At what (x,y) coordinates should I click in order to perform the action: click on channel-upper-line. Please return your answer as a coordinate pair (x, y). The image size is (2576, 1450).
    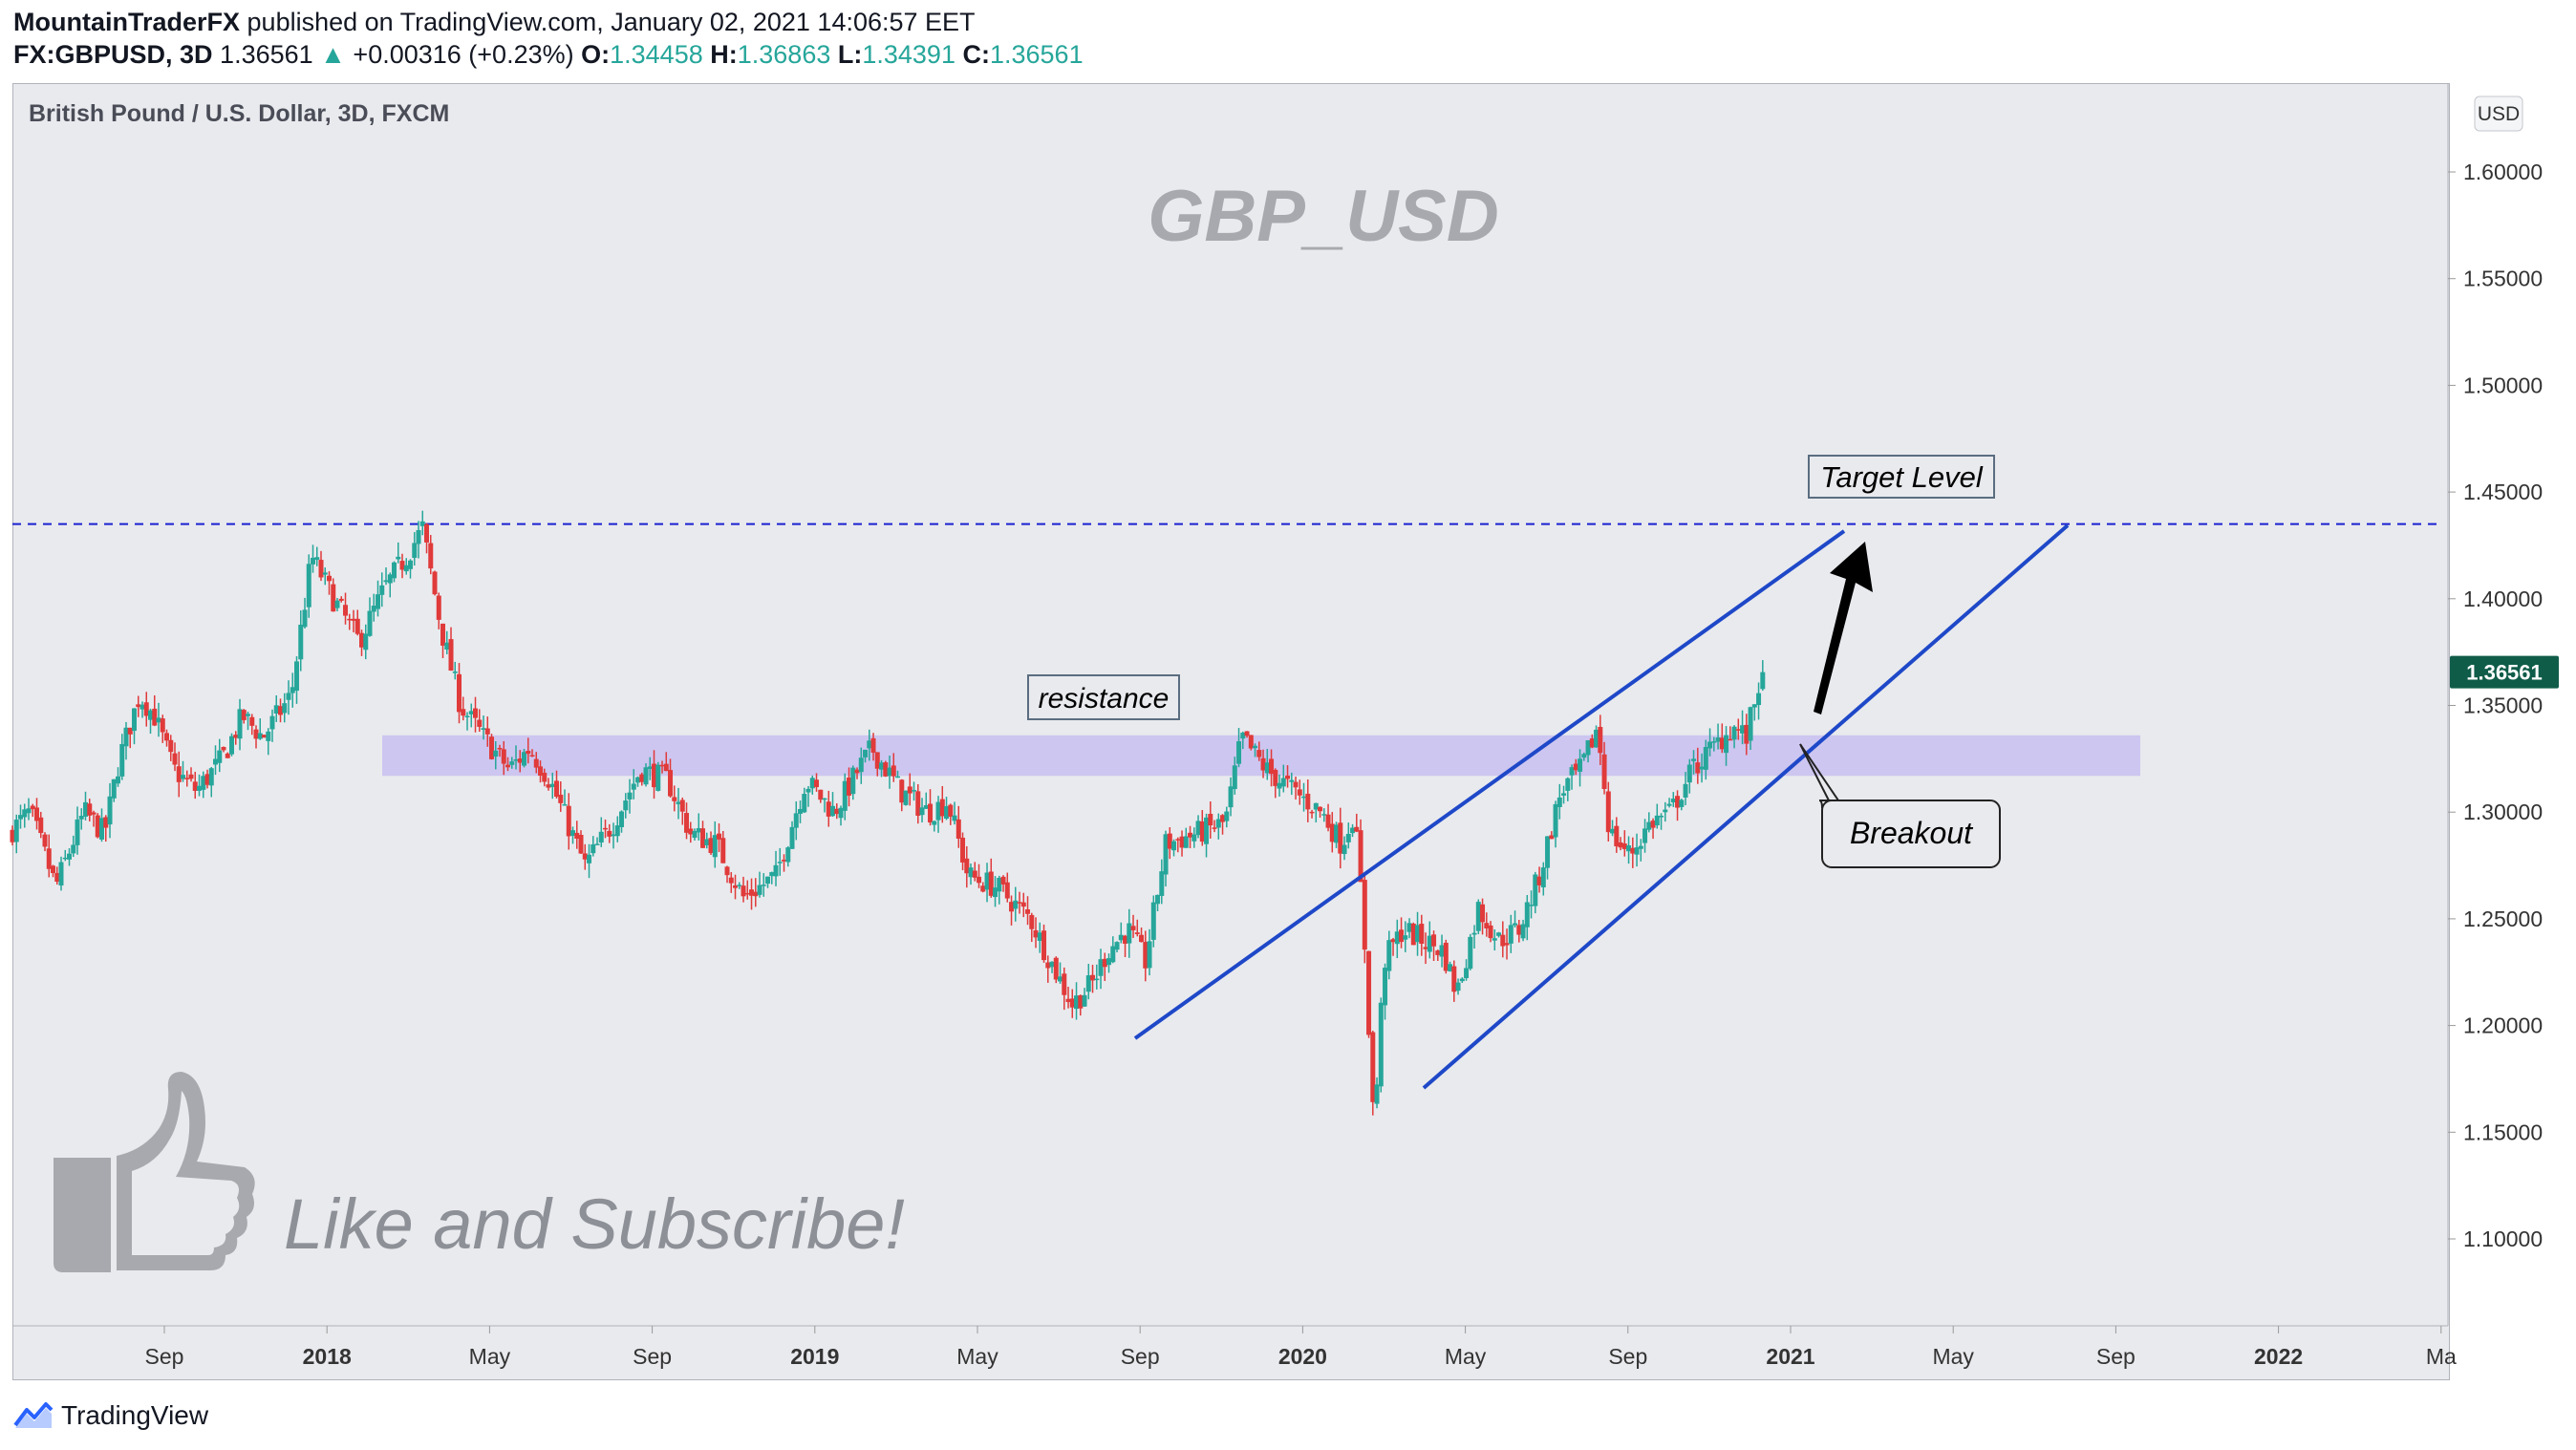
    Looking at the image, I should click on (1489, 784).